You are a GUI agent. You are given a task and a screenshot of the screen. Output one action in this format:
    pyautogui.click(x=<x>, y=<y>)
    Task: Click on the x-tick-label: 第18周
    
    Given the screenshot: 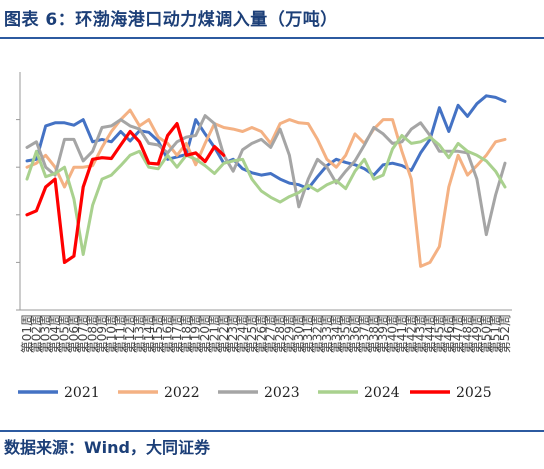 What is the action you would take?
    pyautogui.click(x=186, y=333)
    